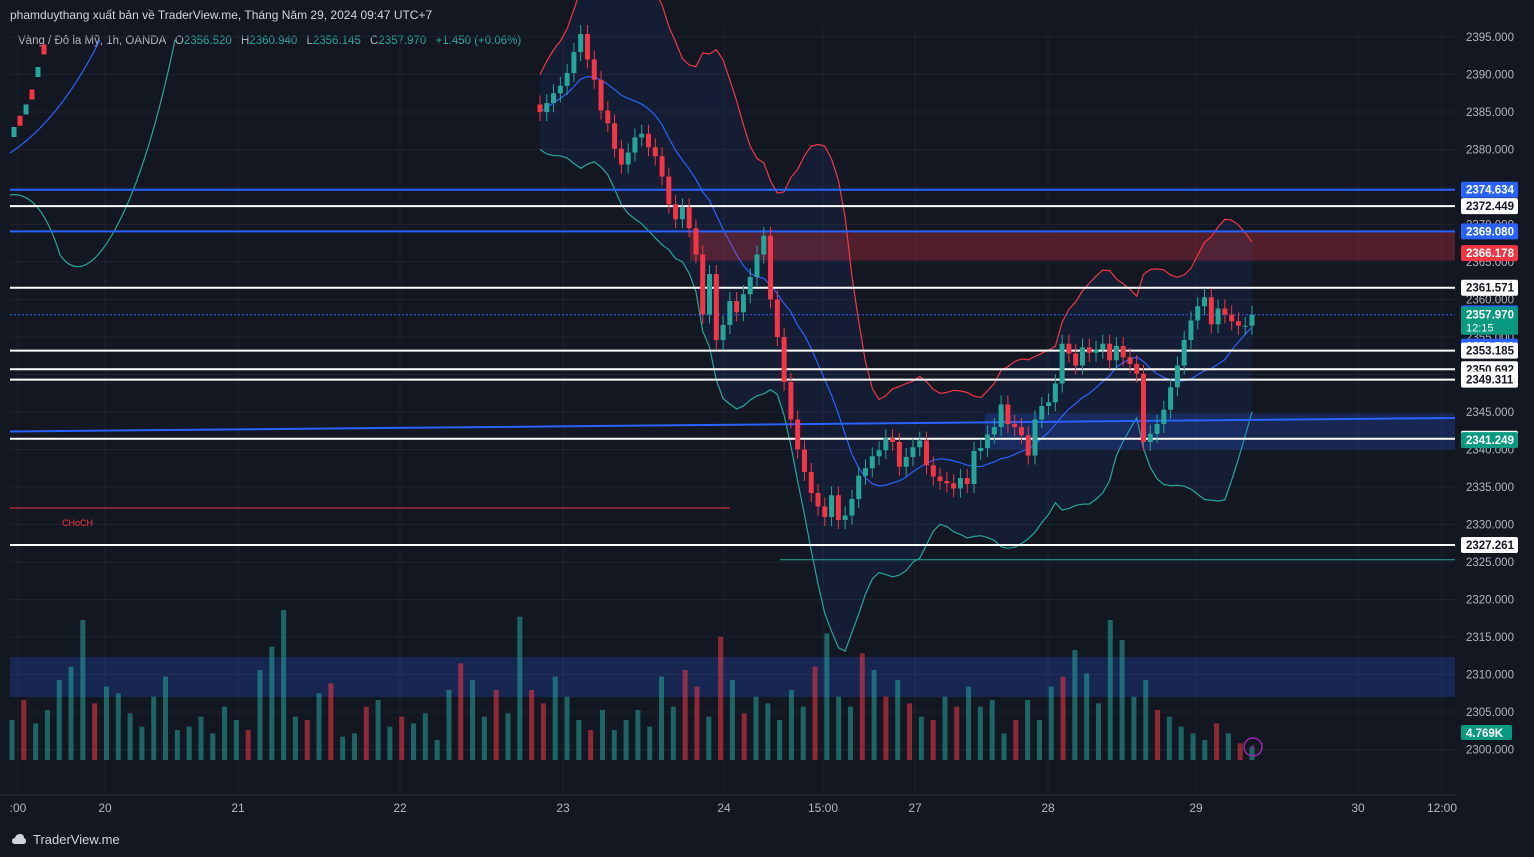 Image resolution: width=1534 pixels, height=857 pixels. Describe the element at coordinates (77, 523) in the screenshot. I see `choch-label: CHoCH` at that location.